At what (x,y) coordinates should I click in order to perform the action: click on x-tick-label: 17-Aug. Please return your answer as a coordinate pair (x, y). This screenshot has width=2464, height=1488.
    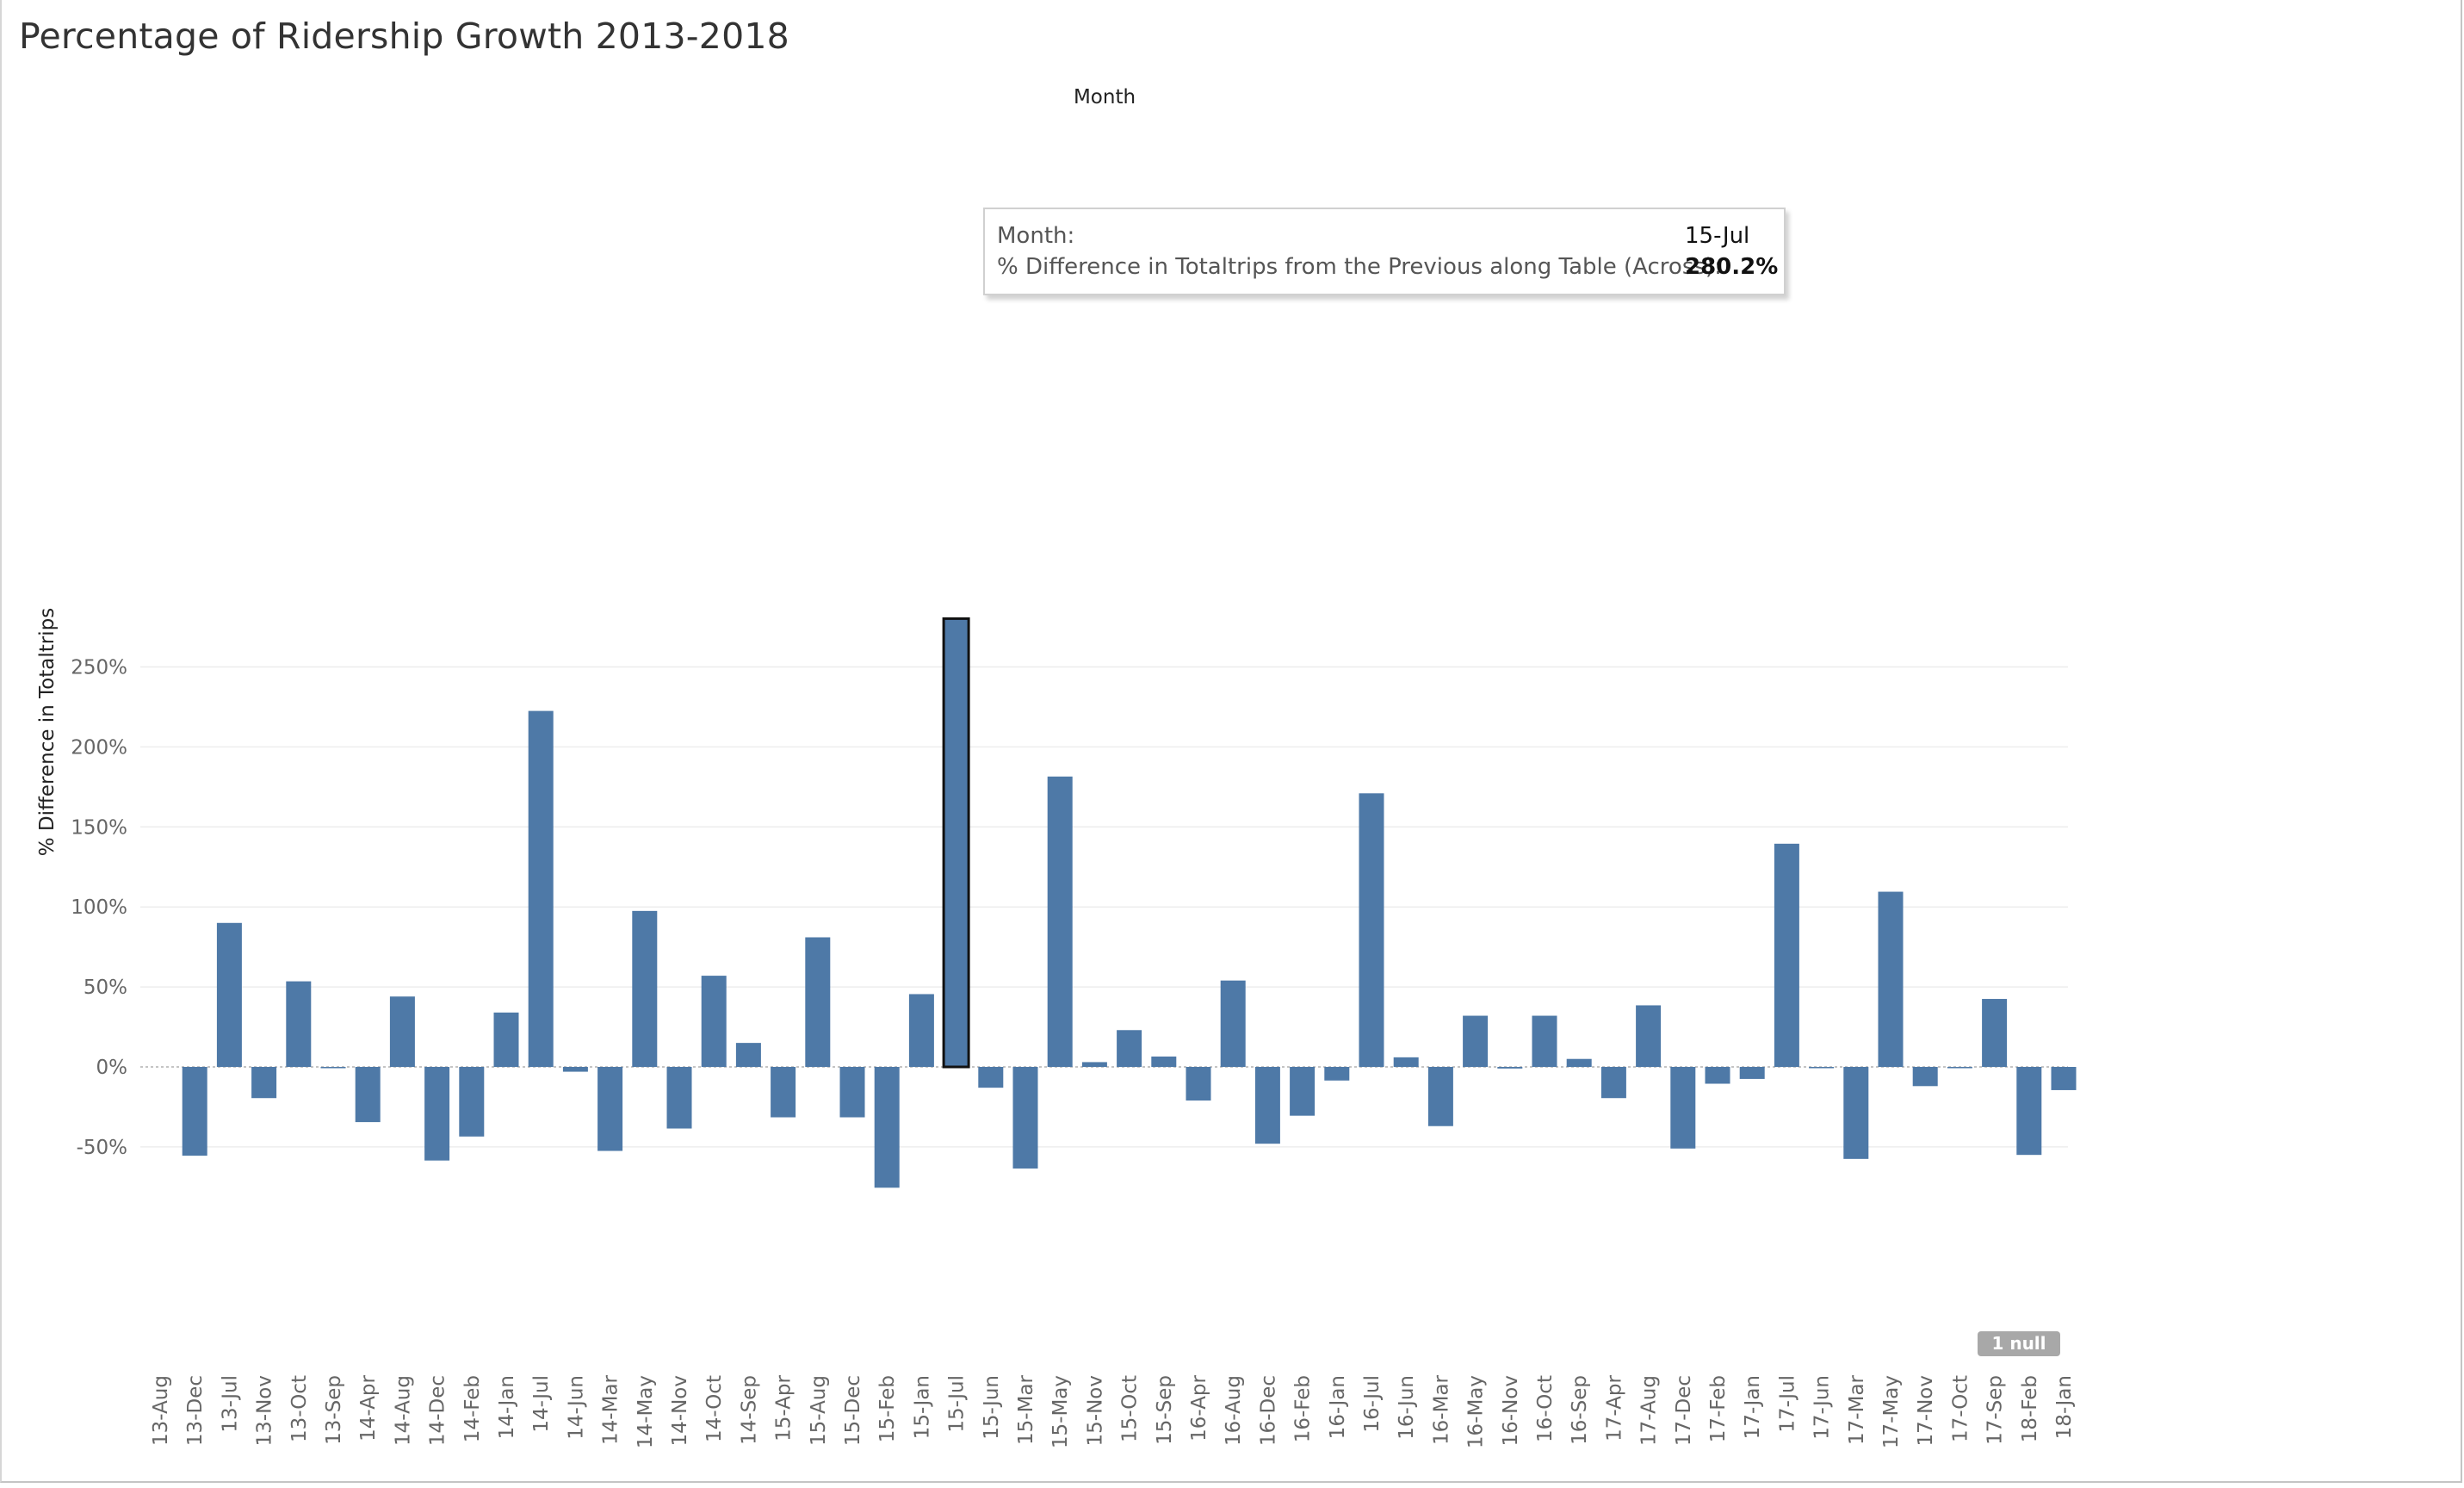
    Looking at the image, I should click on (1649, 1410).